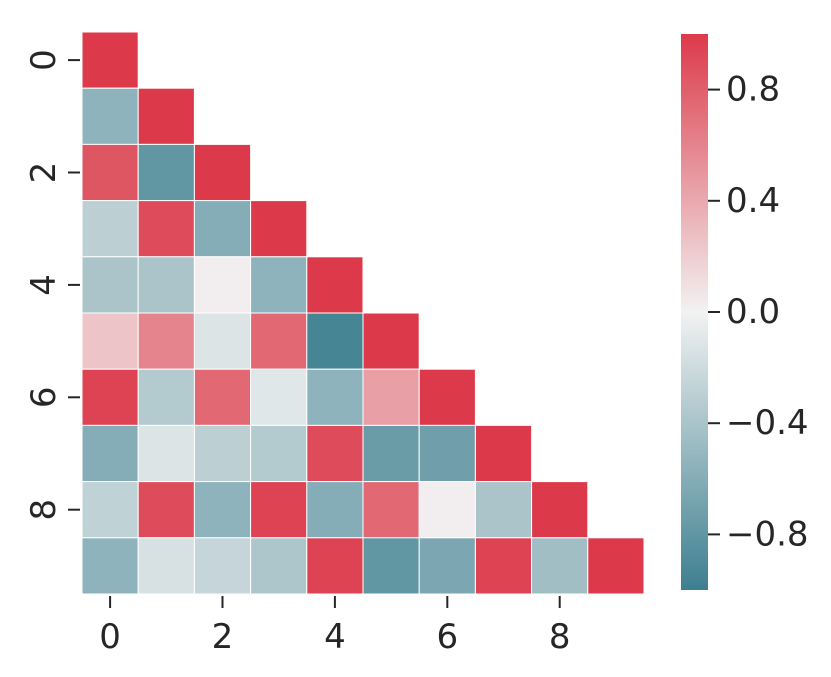 The width and height of the screenshot is (831, 677). Describe the element at coordinates (279, 397) in the screenshot. I see `heatmap-cell-r6-c3` at that location.